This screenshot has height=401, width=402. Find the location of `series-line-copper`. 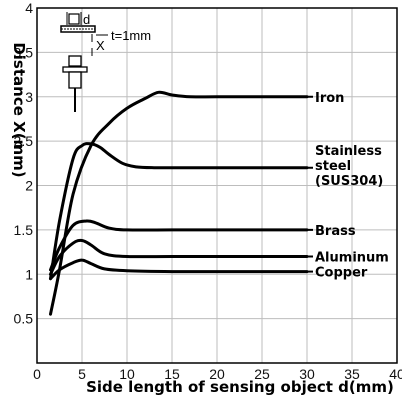

series-line-copper is located at coordinates (179, 269).